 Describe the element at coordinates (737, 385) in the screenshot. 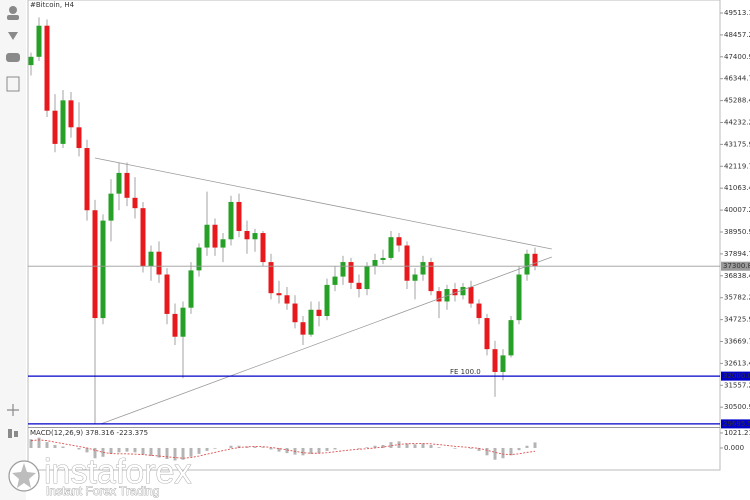

I see `y-tick-label: 31557.20` at that location.